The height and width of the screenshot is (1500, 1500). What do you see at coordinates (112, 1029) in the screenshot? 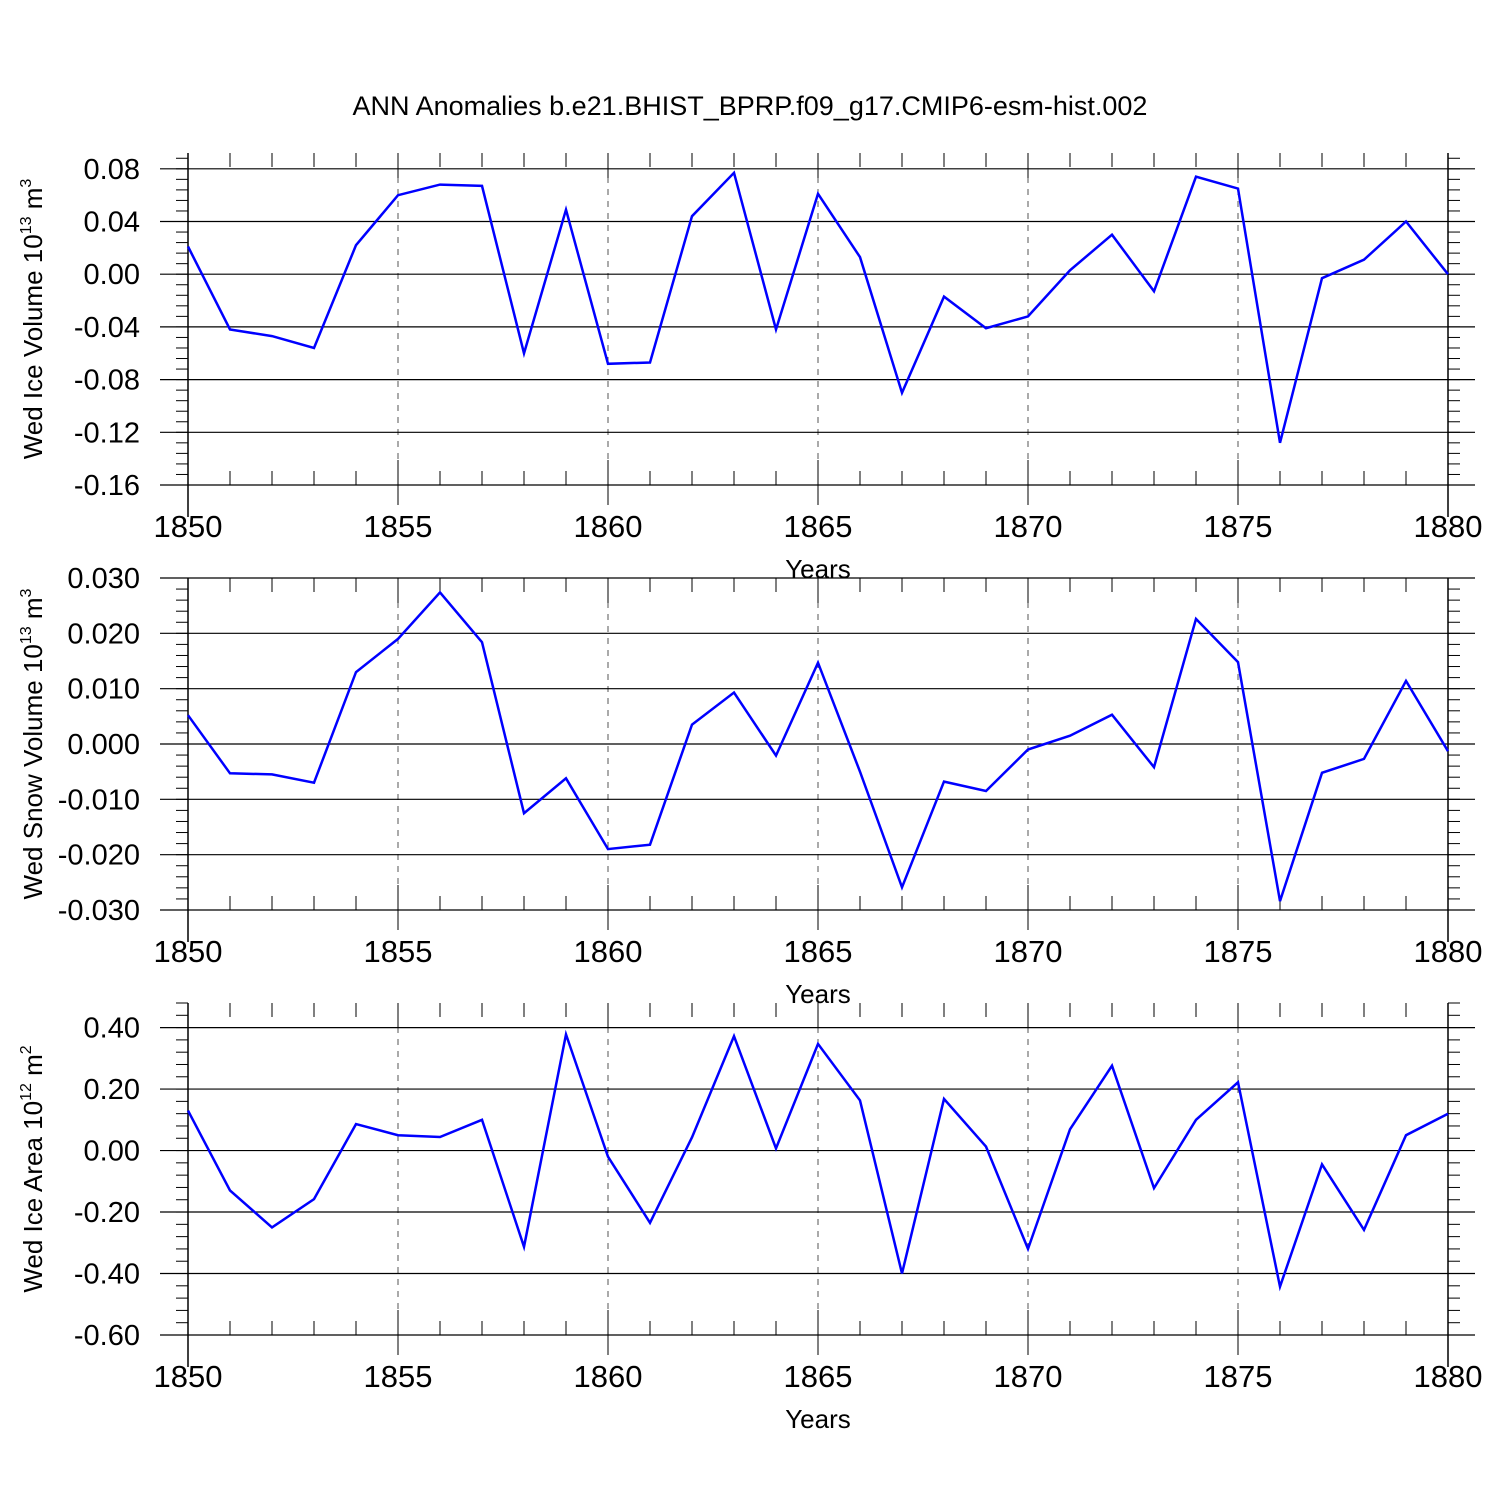
I see `y-tick-label: 0.40` at bounding box center [112, 1029].